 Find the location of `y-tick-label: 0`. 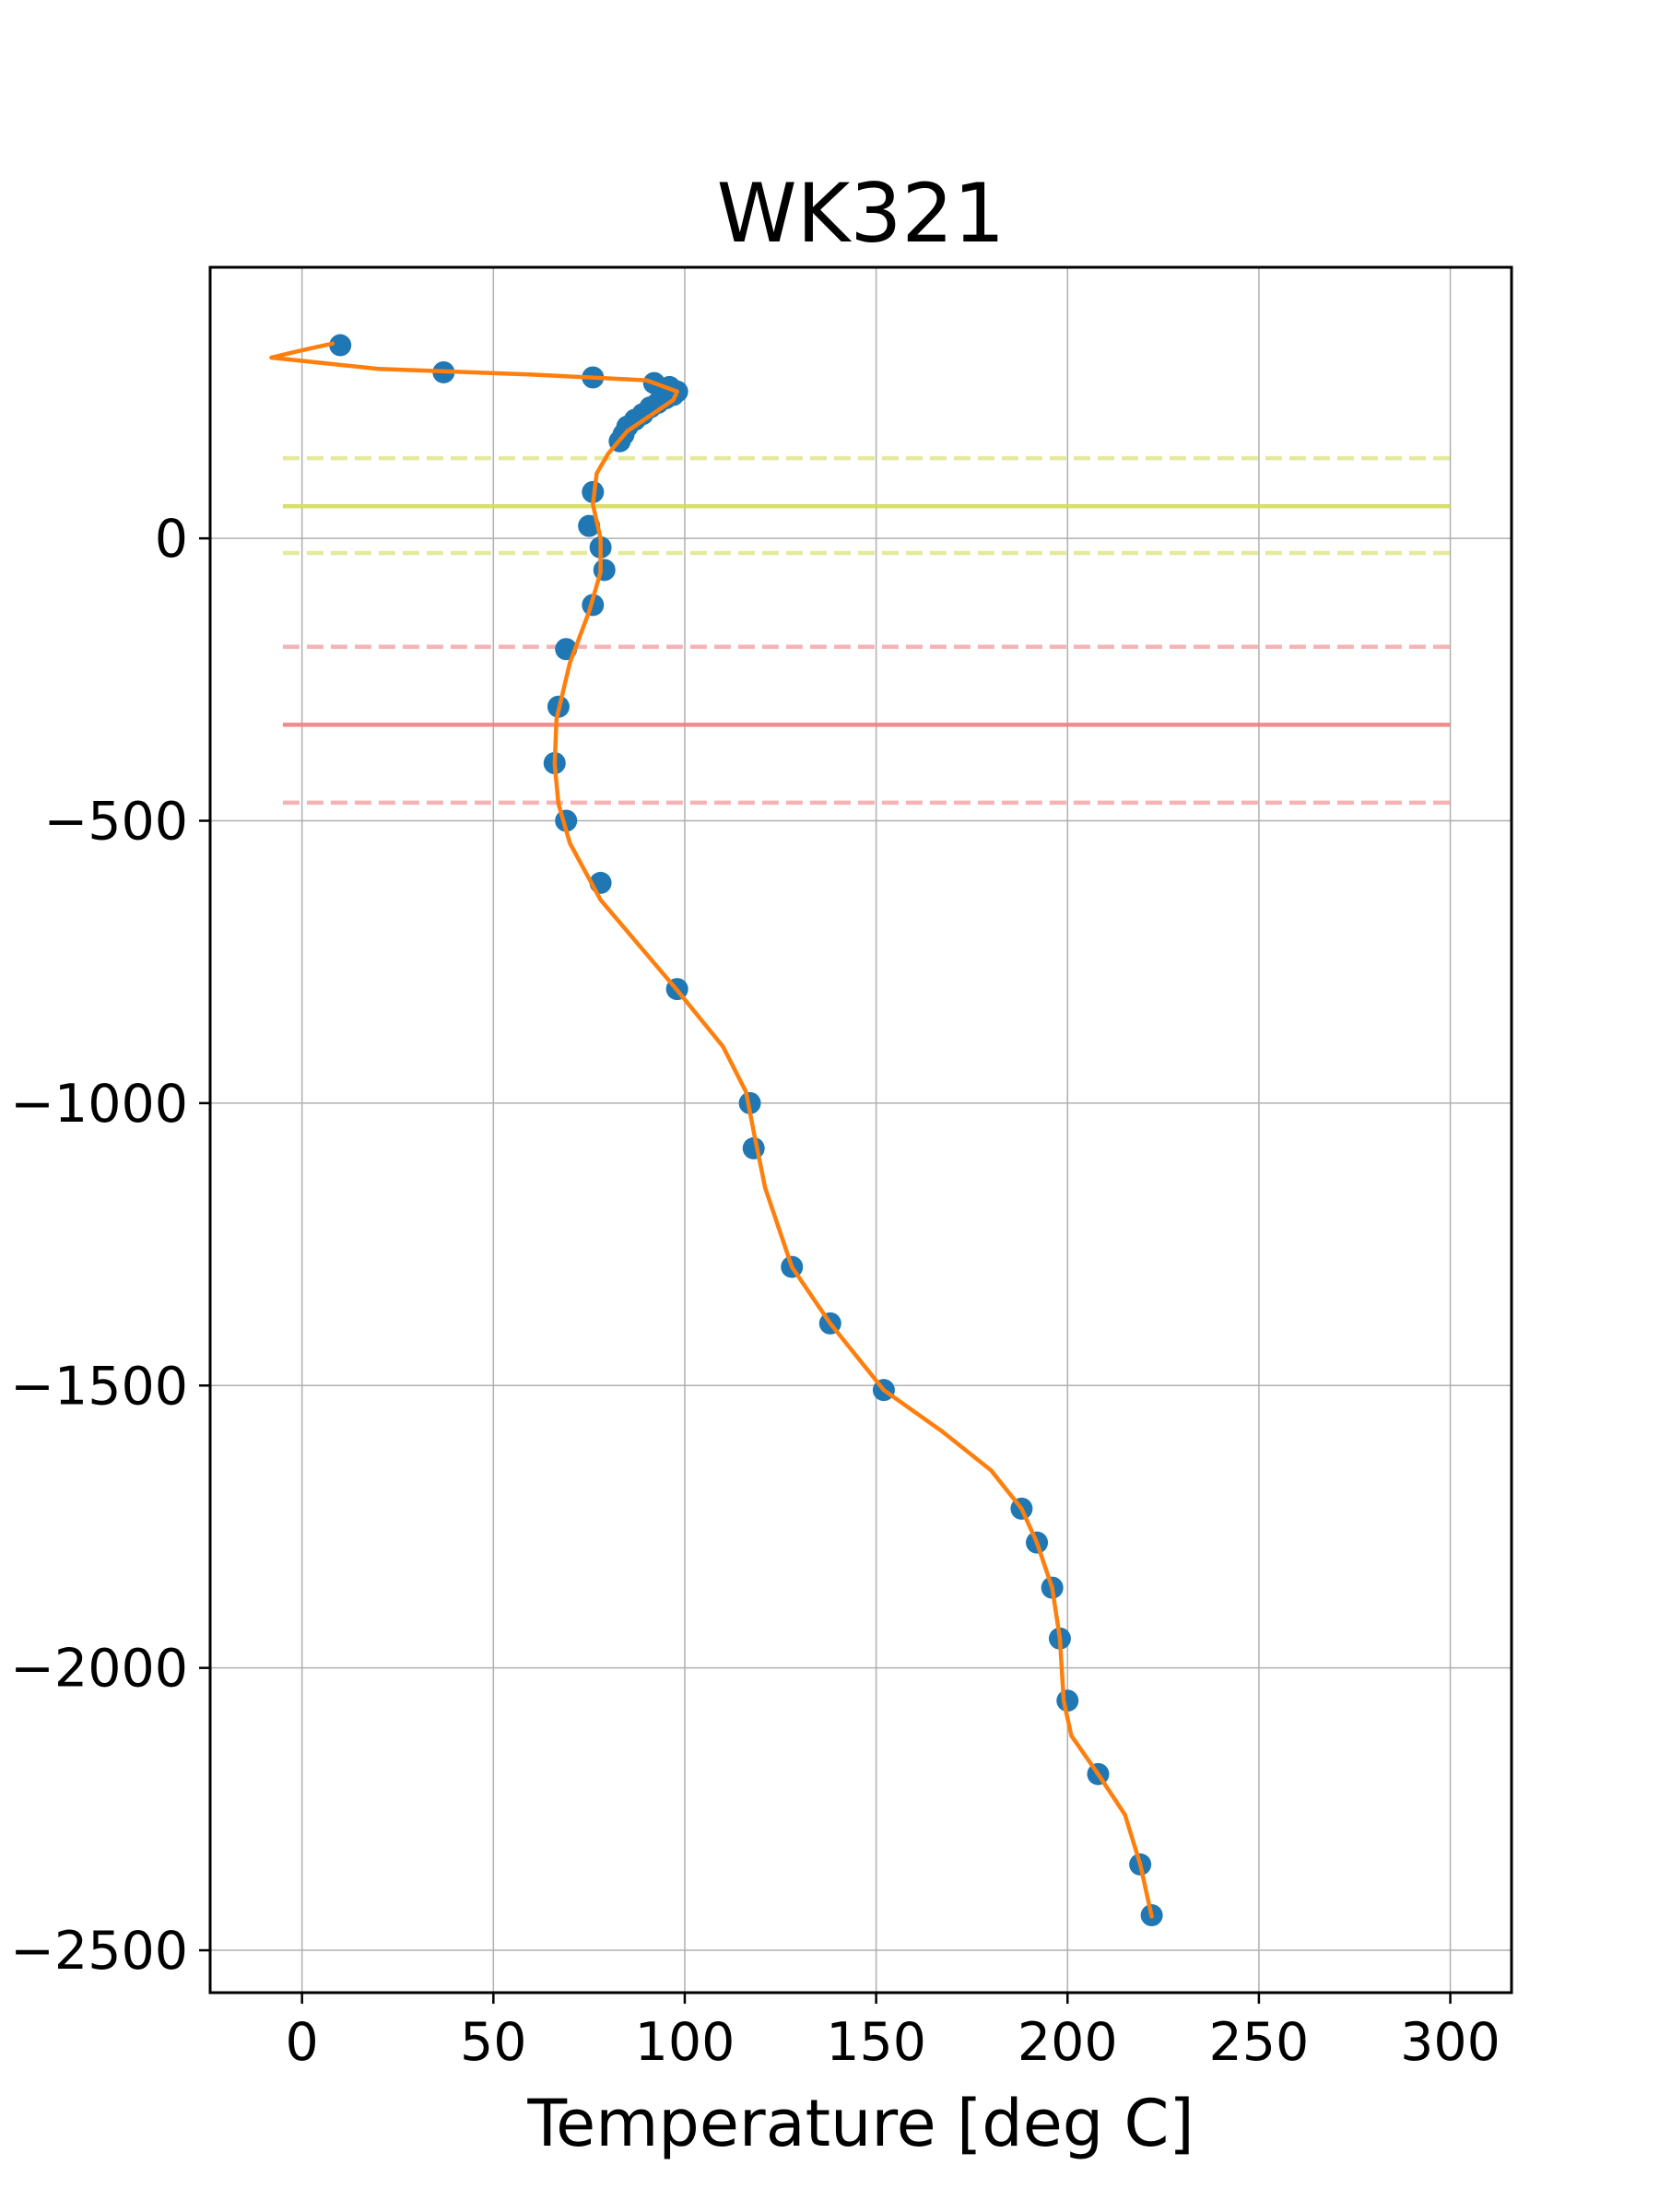

y-tick-label: 0 is located at coordinates (171, 539).